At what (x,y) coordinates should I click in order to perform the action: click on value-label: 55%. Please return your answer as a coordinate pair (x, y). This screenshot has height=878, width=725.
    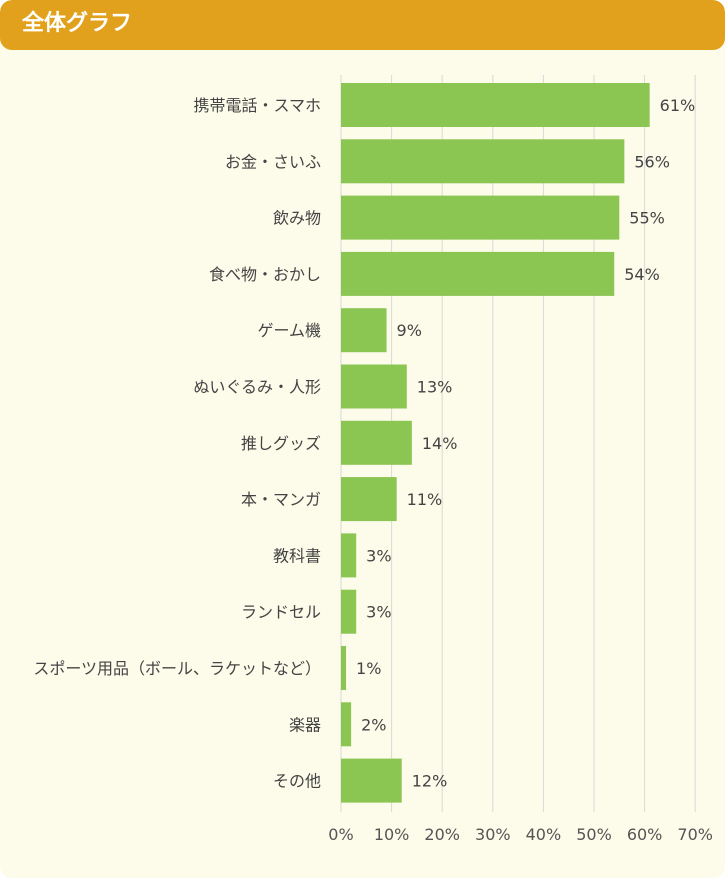
    Looking at the image, I should click on (647, 218).